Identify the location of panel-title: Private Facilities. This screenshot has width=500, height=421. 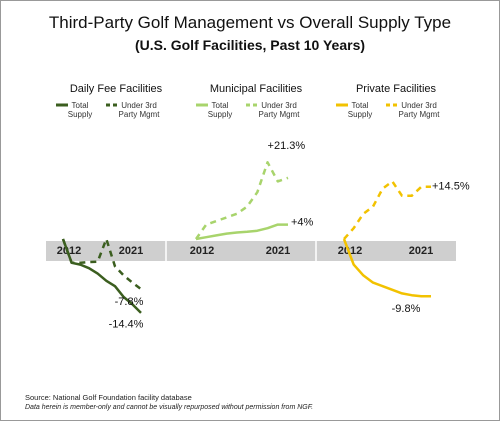
(396, 89).